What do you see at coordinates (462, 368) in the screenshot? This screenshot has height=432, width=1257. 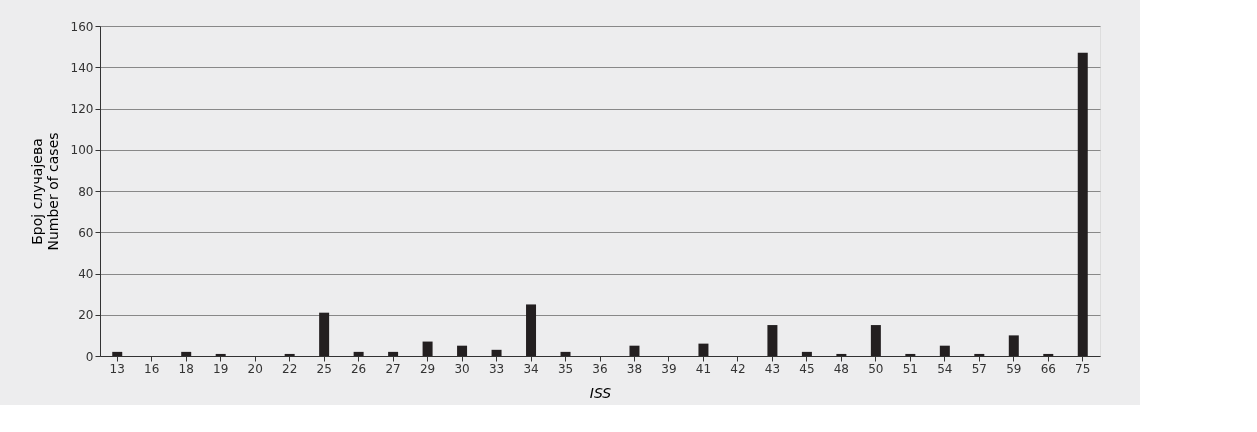 I see `x-tick-label: 30` at bounding box center [462, 368].